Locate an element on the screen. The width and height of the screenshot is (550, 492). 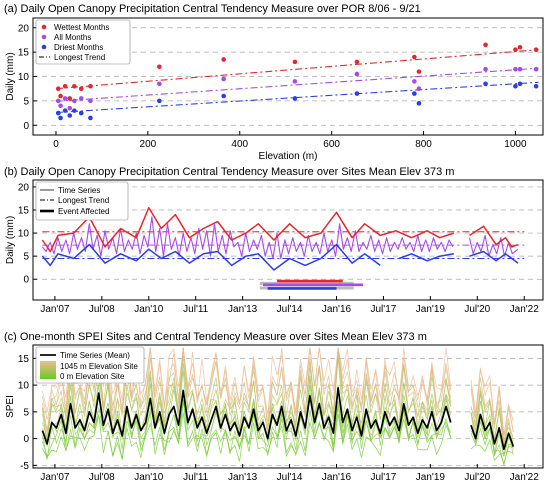
legend-swatch-elevation is located at coordinates (48, 370).